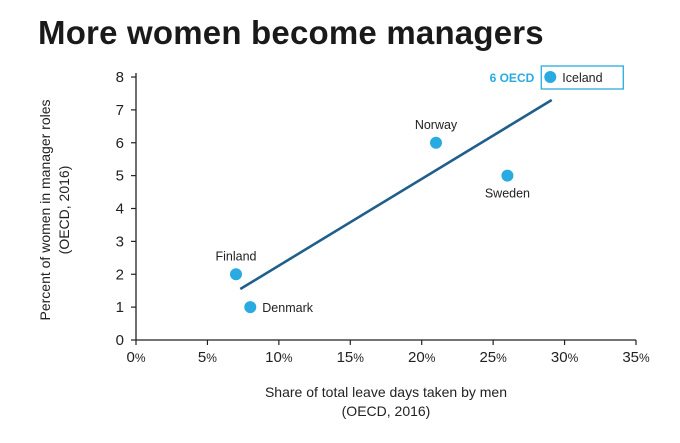 This screenshot has width=680, height=443. I want to click on y-tick-label: 3, so click(120, 241).